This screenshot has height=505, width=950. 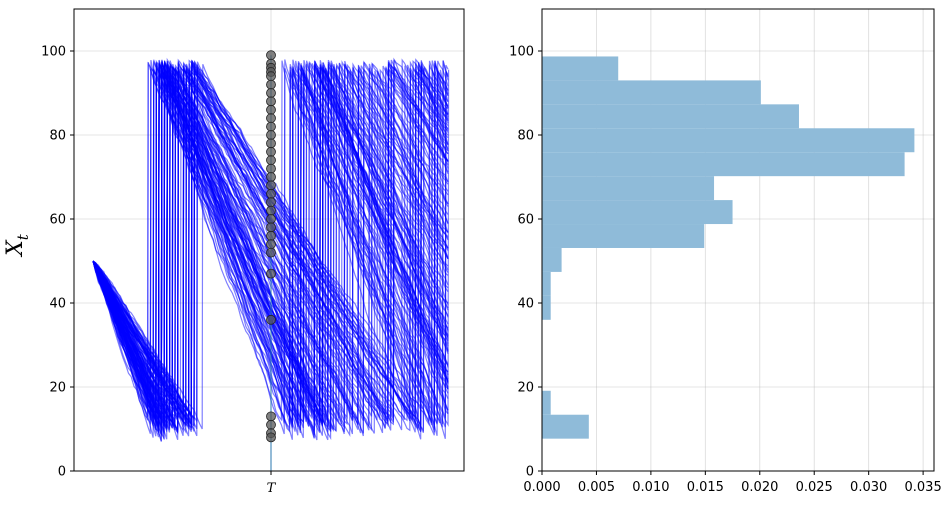 What do you see at coordinates (541, 487) in the screenshot?
I see `right-x-tick-label: 0.000` at bounding box center [541, 487].